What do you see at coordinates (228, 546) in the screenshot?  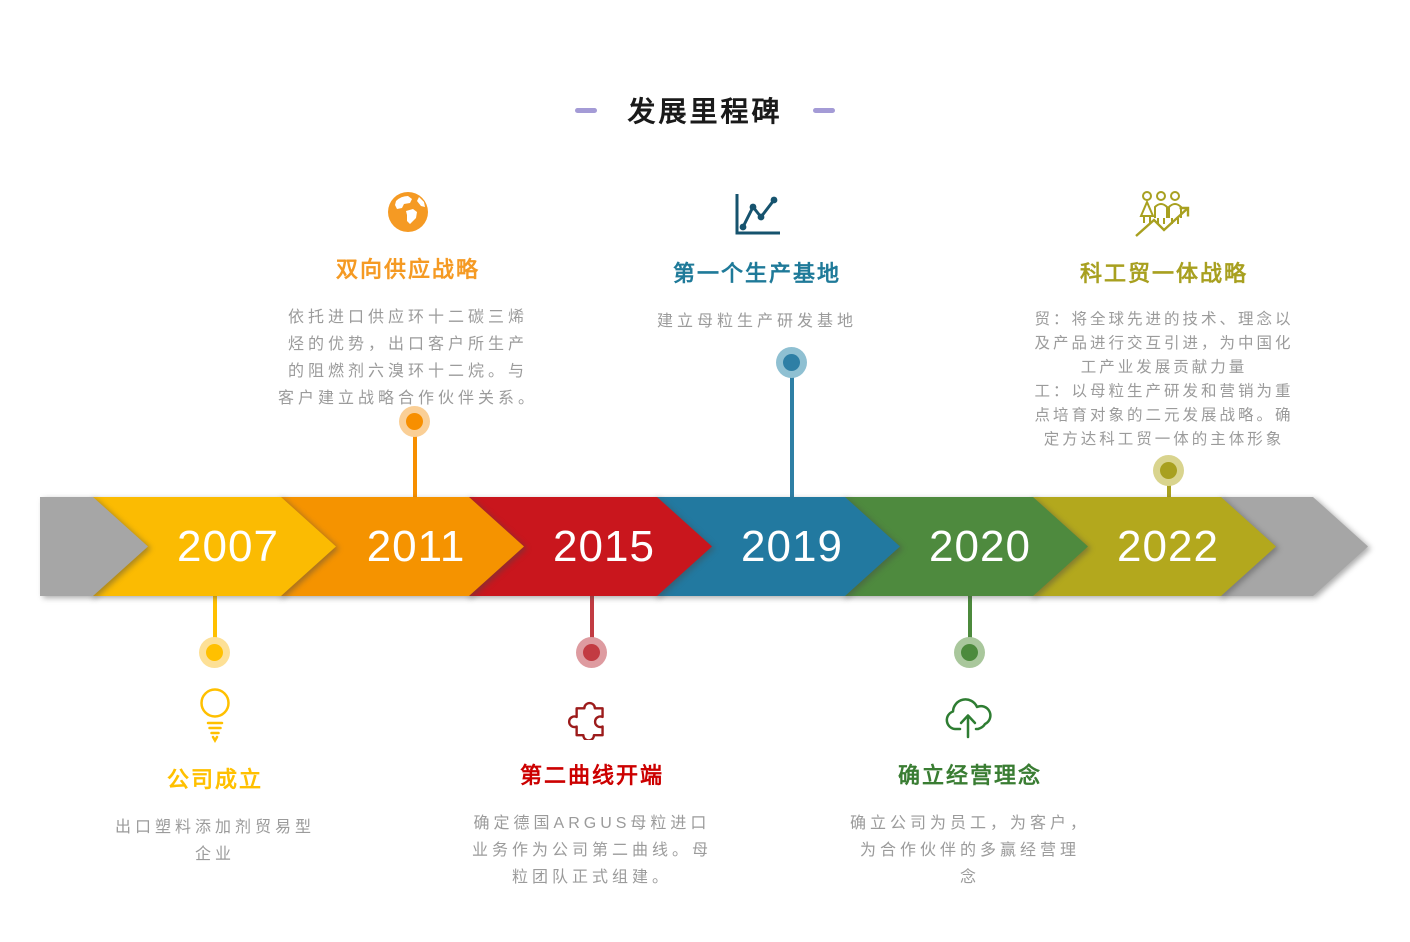 I see `year-label-2007: 2007` at bounding box center [228, 546].